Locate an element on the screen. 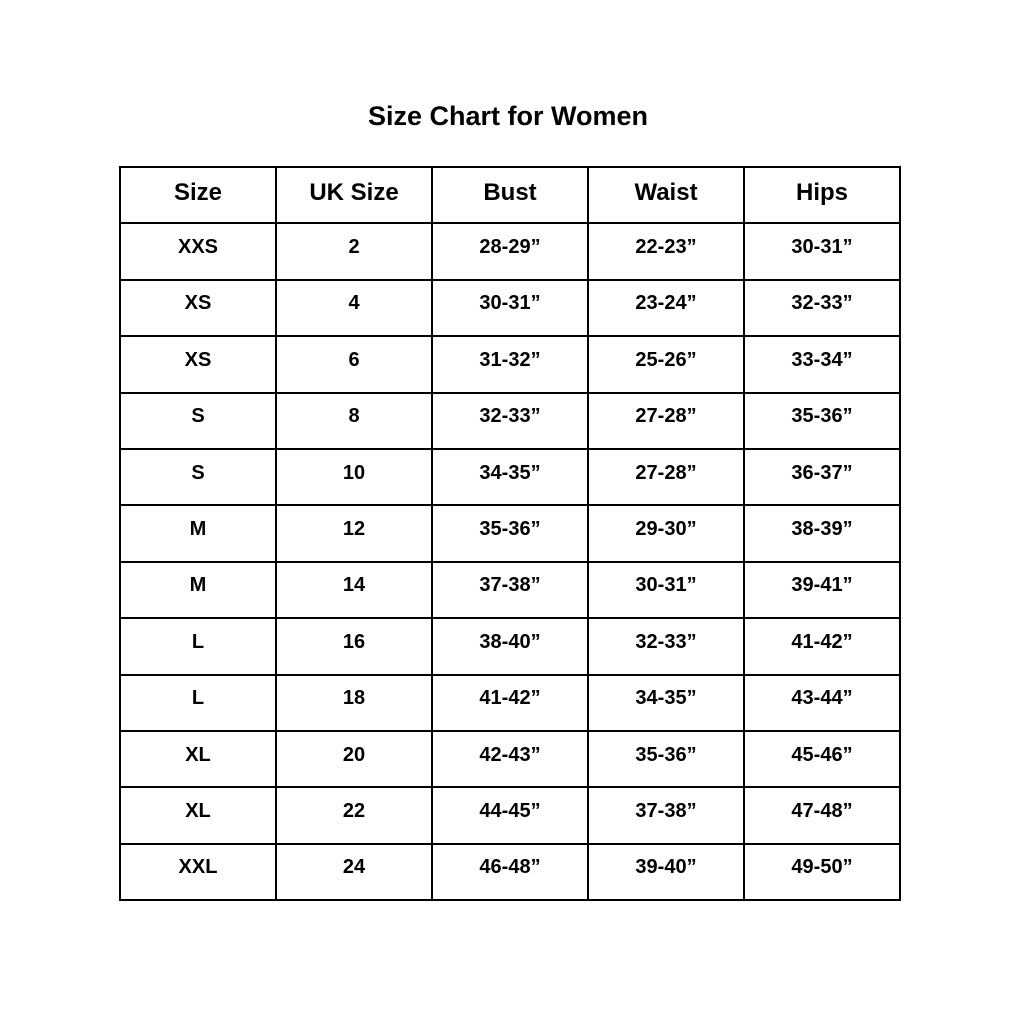 This screenshot has width=1024, height=1024. hips-cell: 30-31” is located at coordinates (822, 251).